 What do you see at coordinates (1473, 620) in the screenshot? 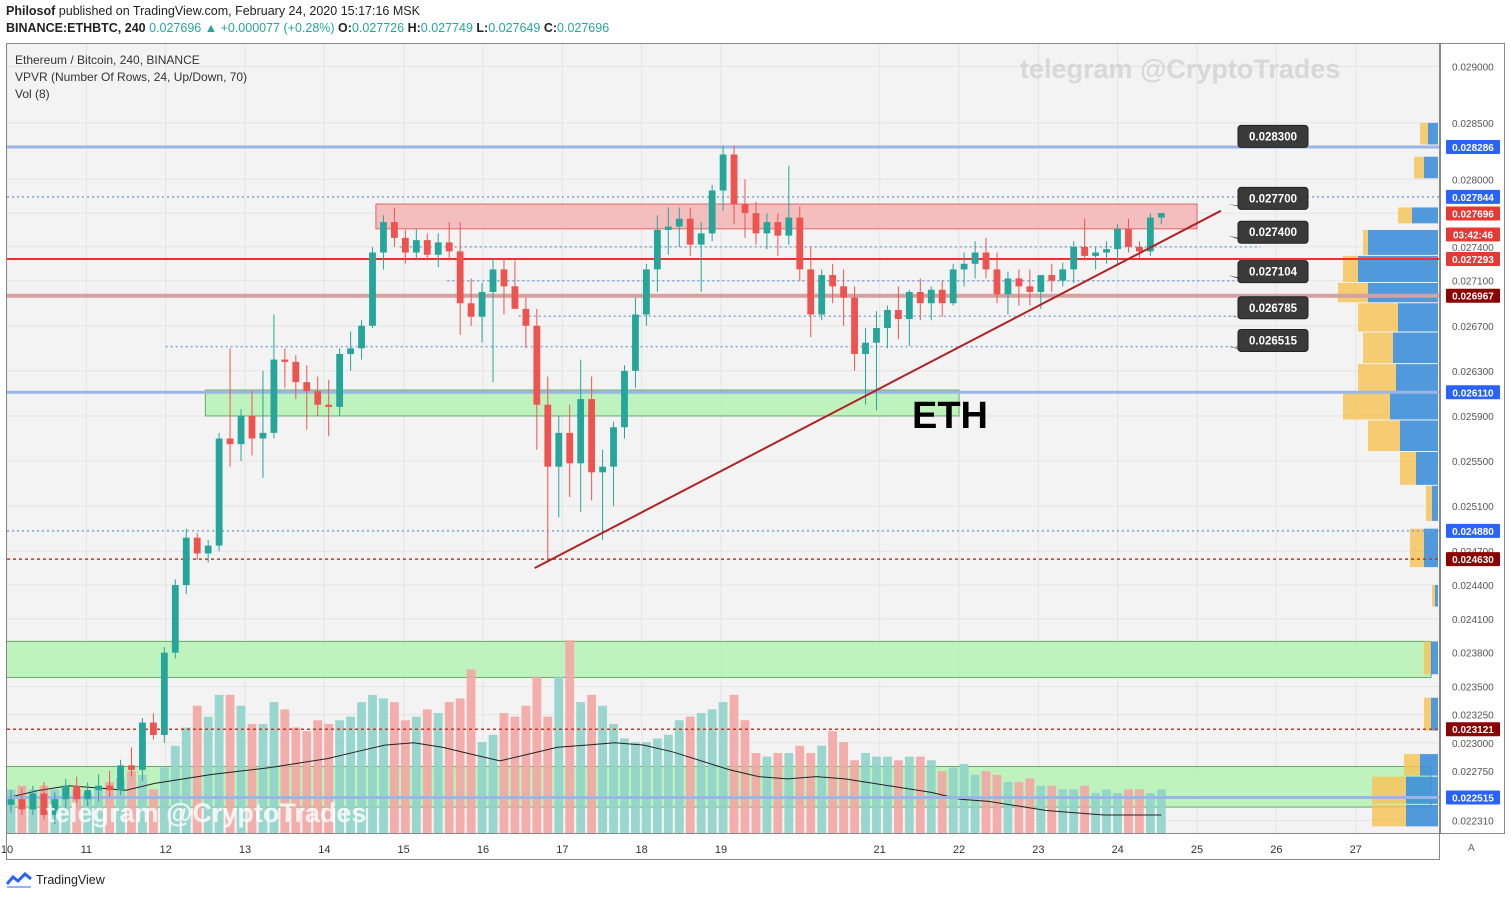
I see `price-tick-label: 0.024100` at bounding box center [1473, 620].